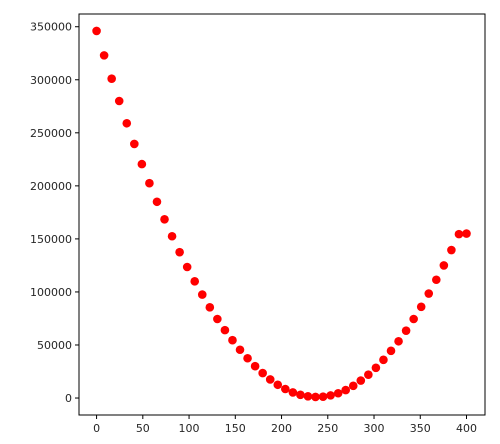 The height and width of the screenshot is (444, 500). Describe the element at coordinates (54, 345) in the screenshot. I see `y-tick-label: 50000` at that location.